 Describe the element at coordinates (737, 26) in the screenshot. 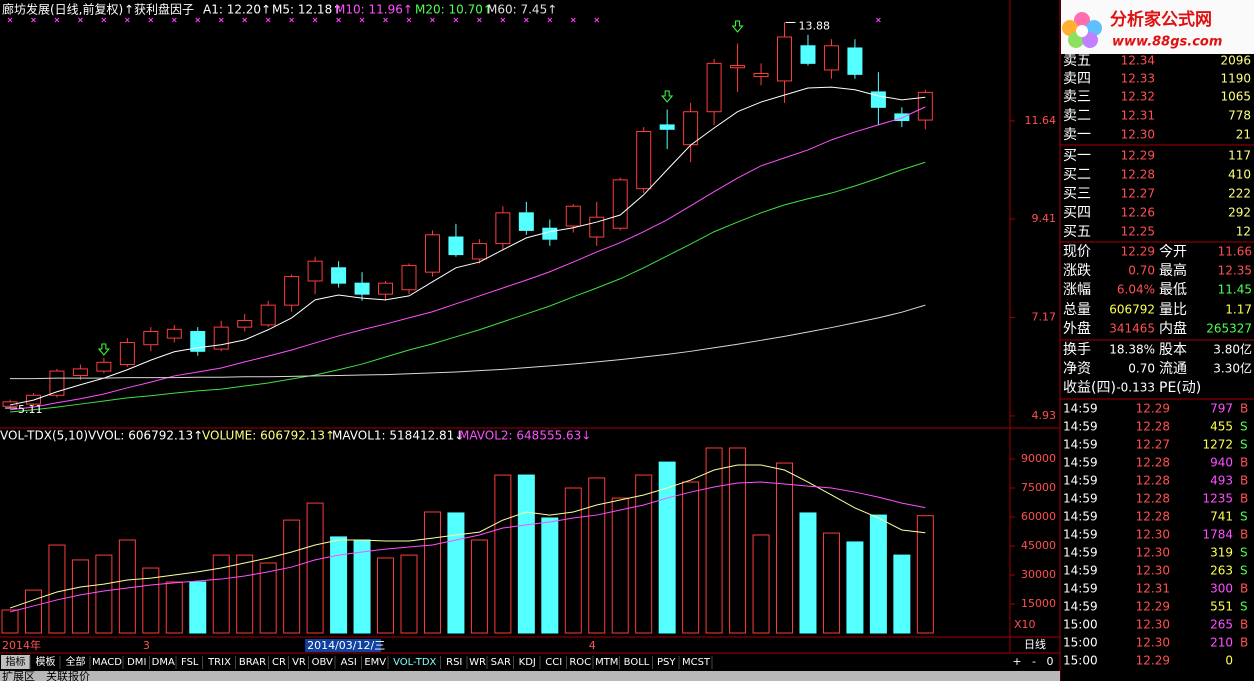

I see `buy-arrow` at that location.